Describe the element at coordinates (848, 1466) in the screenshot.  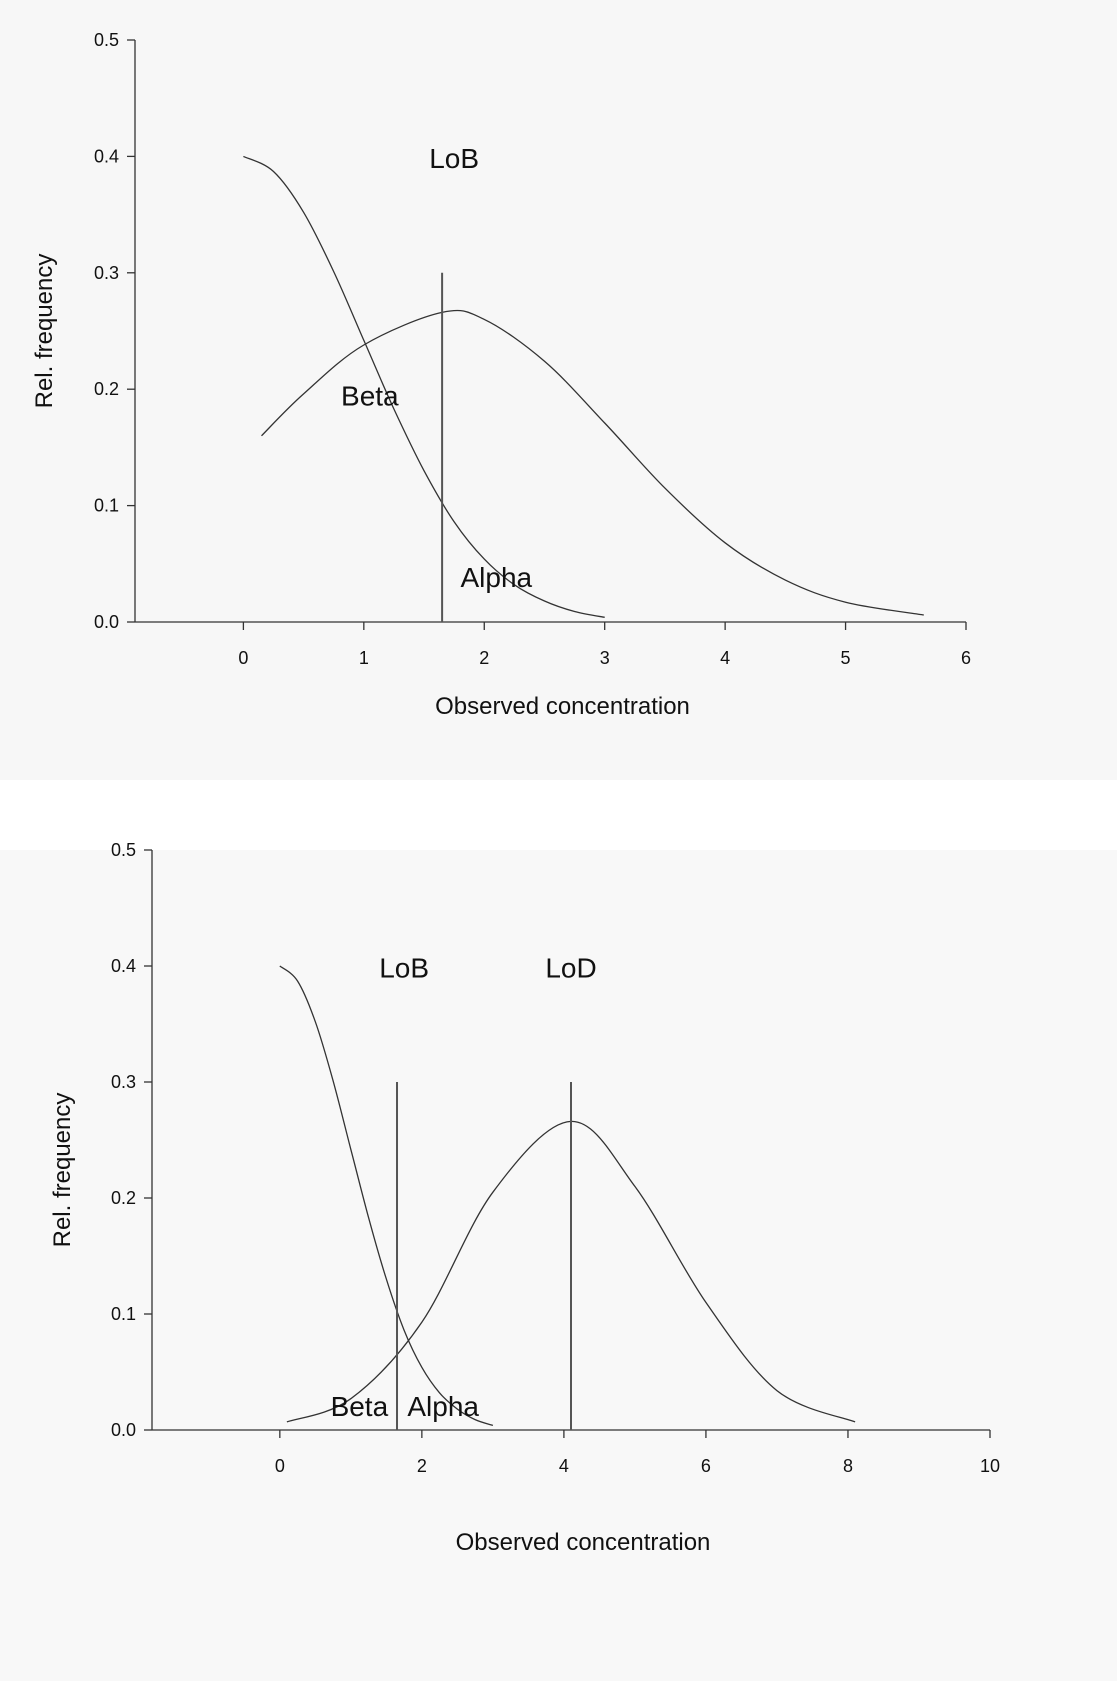
I see `x-tick-label: 8` at that location.